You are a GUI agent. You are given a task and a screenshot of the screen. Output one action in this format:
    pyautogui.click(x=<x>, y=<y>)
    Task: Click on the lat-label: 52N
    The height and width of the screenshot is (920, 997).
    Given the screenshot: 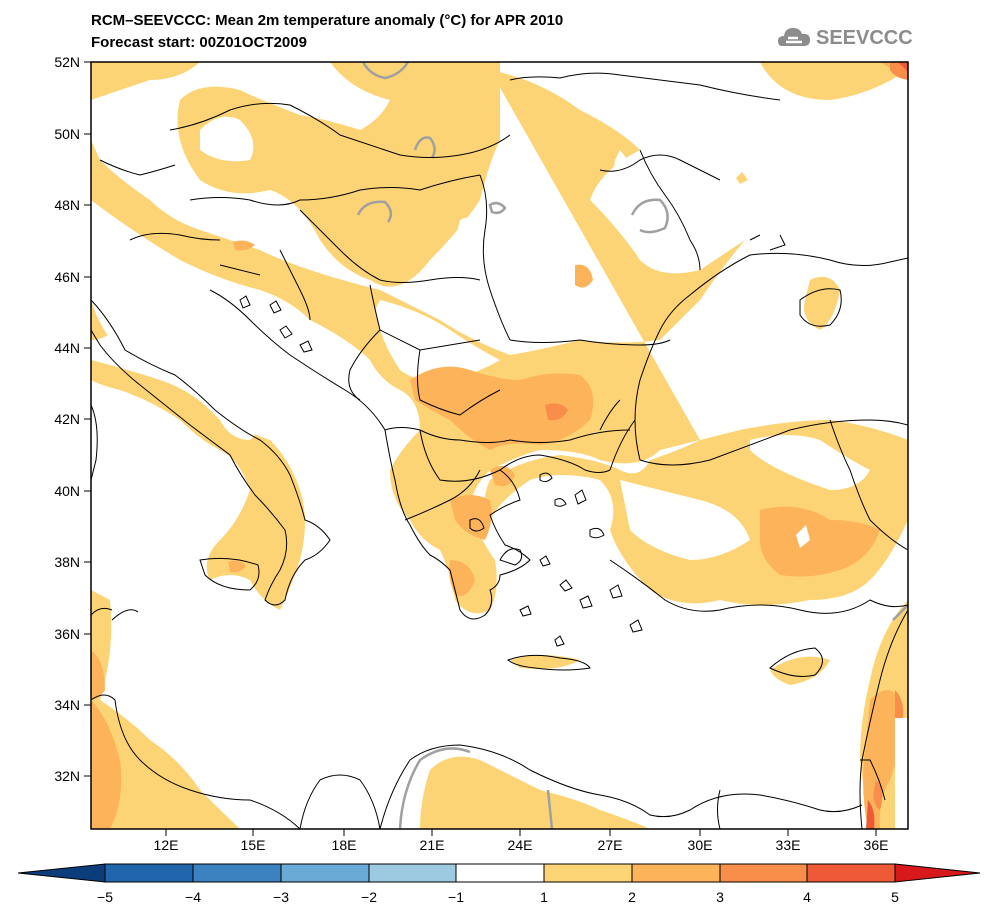 What is the action you would take?
    pyautogui.click(x=67, y=62)
    